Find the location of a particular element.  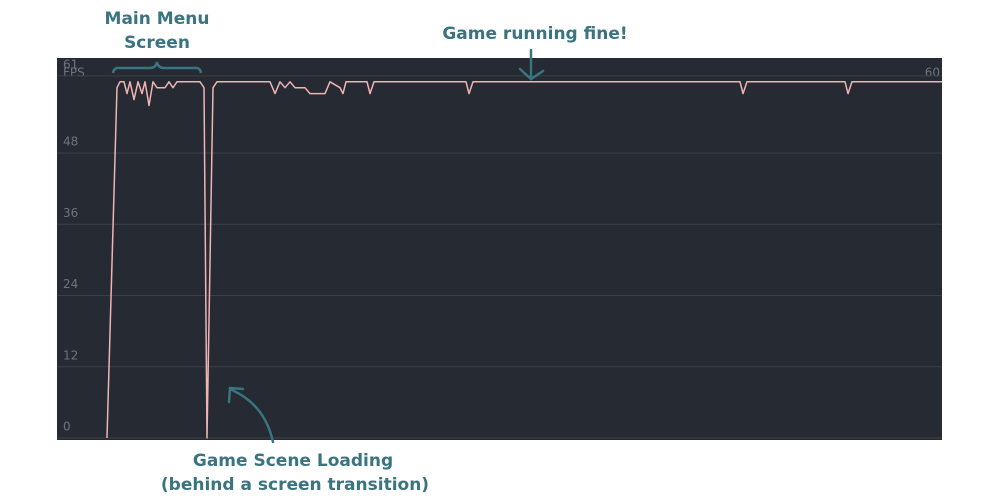

y-tick-label: 48 is located at coordinates (70, 142).